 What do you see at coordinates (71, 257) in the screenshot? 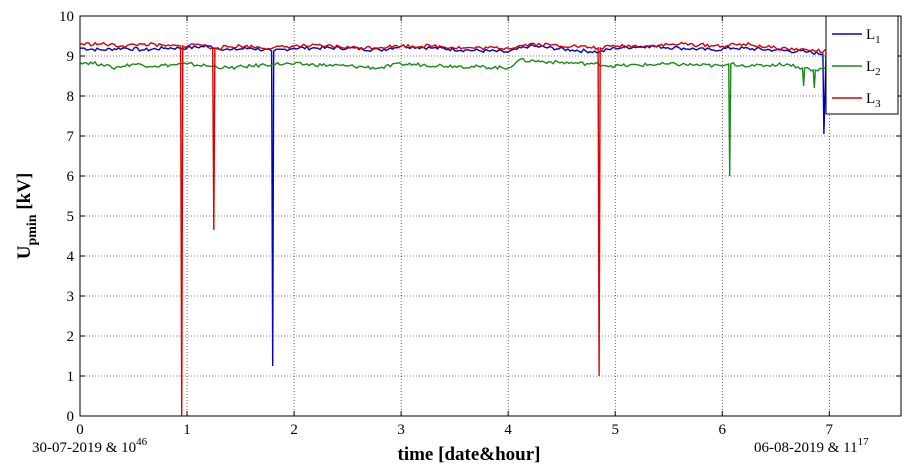
I see `y-tick-label: 4` at bounding box center [71, 257].